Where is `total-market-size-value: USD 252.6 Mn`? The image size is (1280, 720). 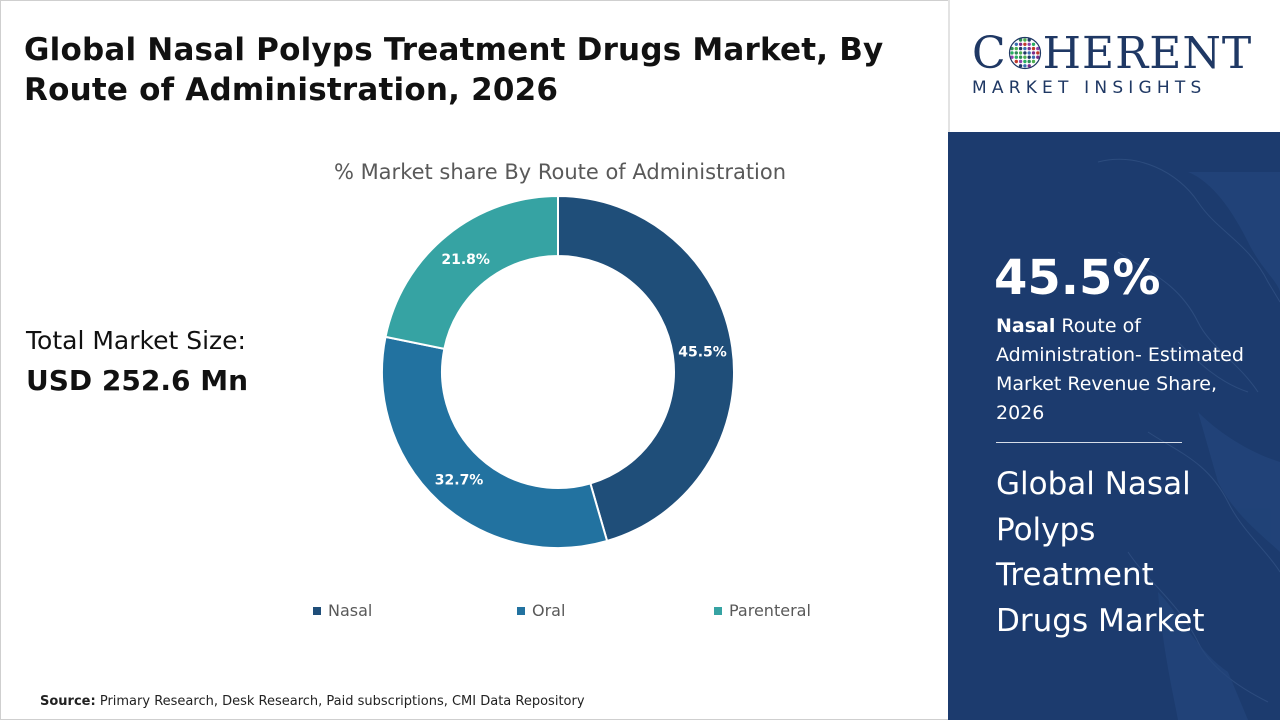
total-market-size-value: USD 252.6 Mn is located at coordinates (137, 380).